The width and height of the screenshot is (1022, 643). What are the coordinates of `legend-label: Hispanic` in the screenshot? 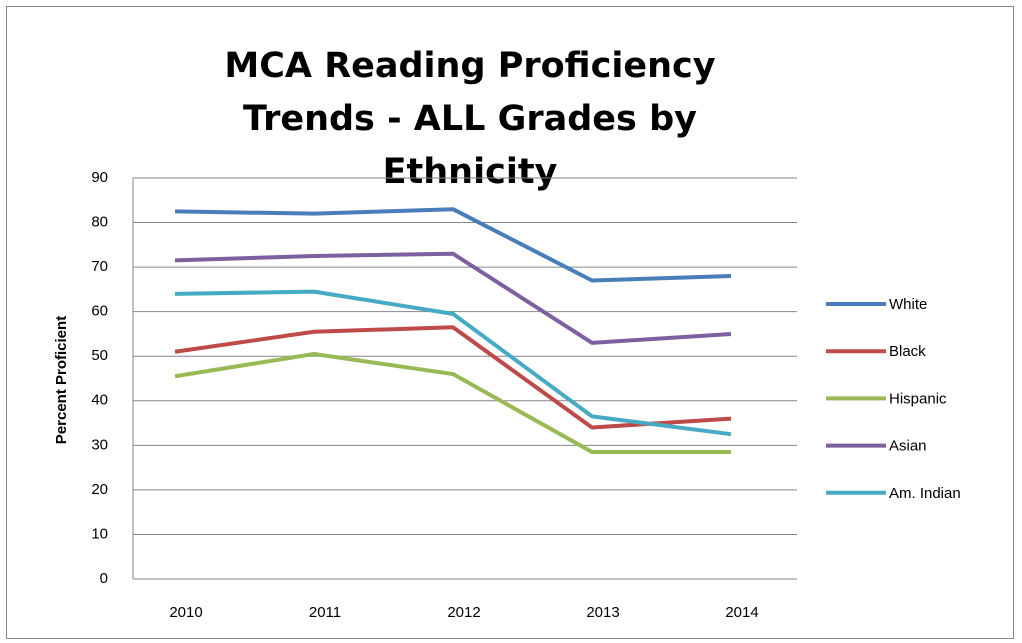 It's located at (918, 398).